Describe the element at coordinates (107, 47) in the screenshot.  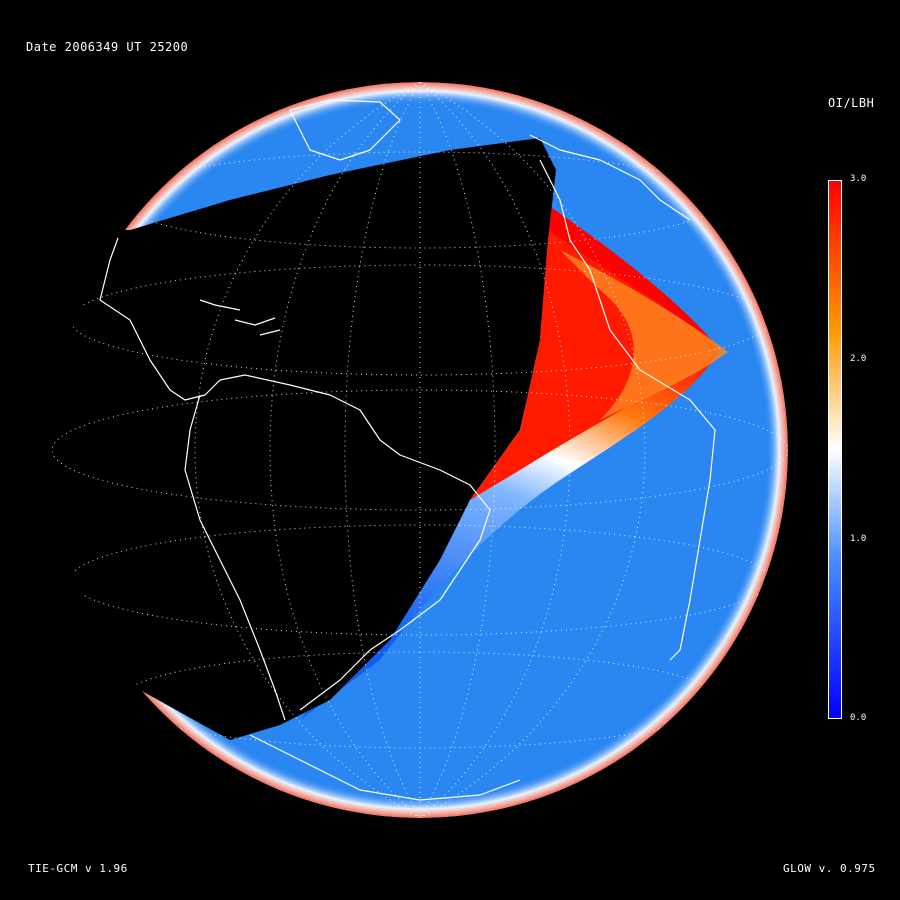
I see `date-label: Date 2006349 UT 25200` at that location.